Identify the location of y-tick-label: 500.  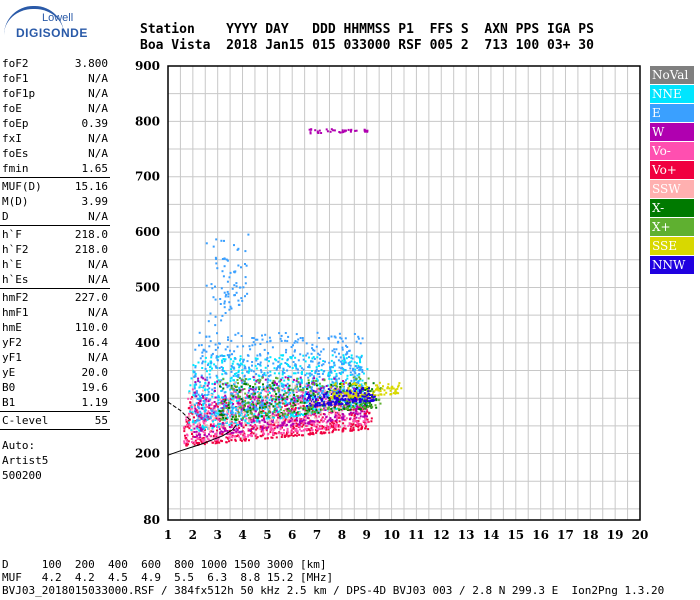
(147, 287).